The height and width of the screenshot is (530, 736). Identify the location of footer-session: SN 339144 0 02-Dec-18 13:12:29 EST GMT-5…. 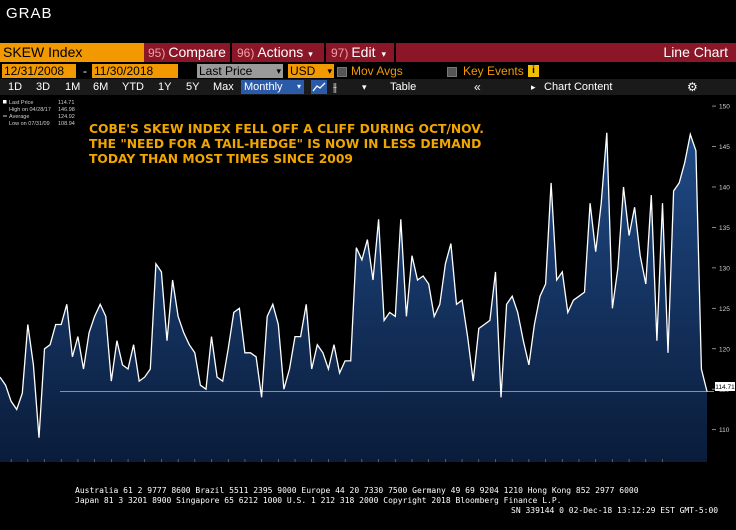
(615, 510).